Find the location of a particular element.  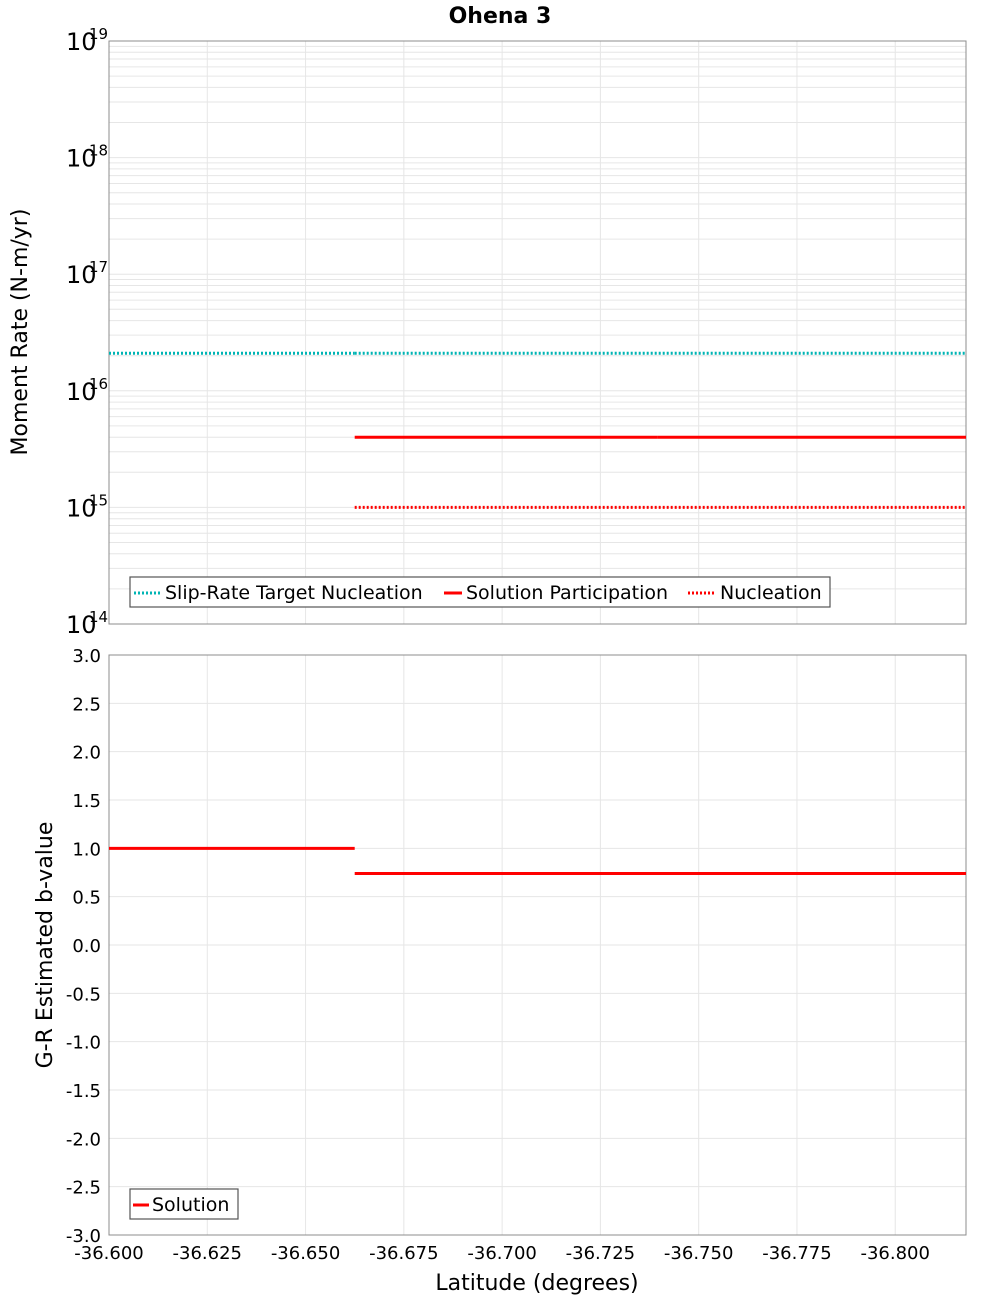

y-tick-label: -3.0 is located at coordinates (83, 1236).